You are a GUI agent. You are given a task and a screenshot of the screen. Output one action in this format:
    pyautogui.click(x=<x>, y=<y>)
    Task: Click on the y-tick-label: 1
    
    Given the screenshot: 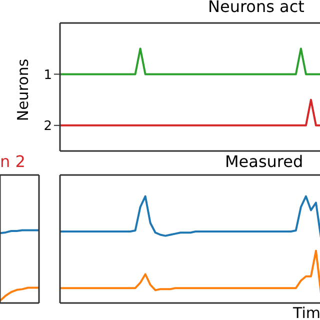 What is the action you would take?
    pyautogui.click(x=48, y=75)
    